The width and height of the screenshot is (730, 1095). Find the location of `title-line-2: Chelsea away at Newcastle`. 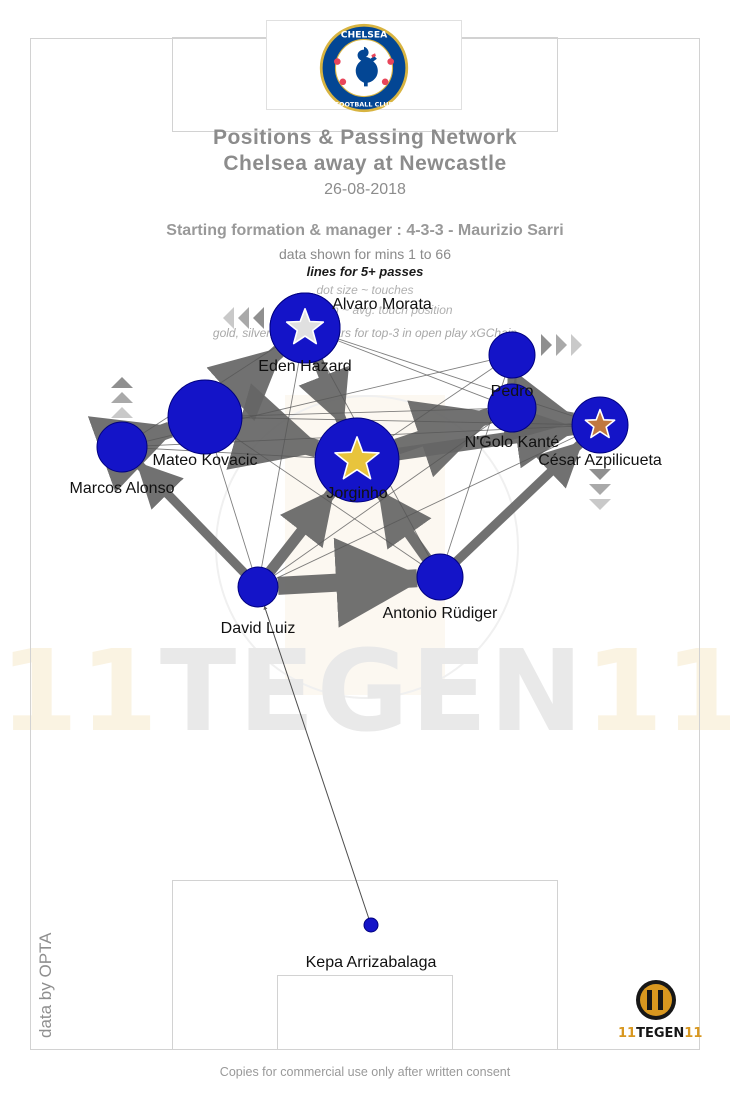

title-line-2: Chelsea away at Newcastle is located at coordinates (365, 164).